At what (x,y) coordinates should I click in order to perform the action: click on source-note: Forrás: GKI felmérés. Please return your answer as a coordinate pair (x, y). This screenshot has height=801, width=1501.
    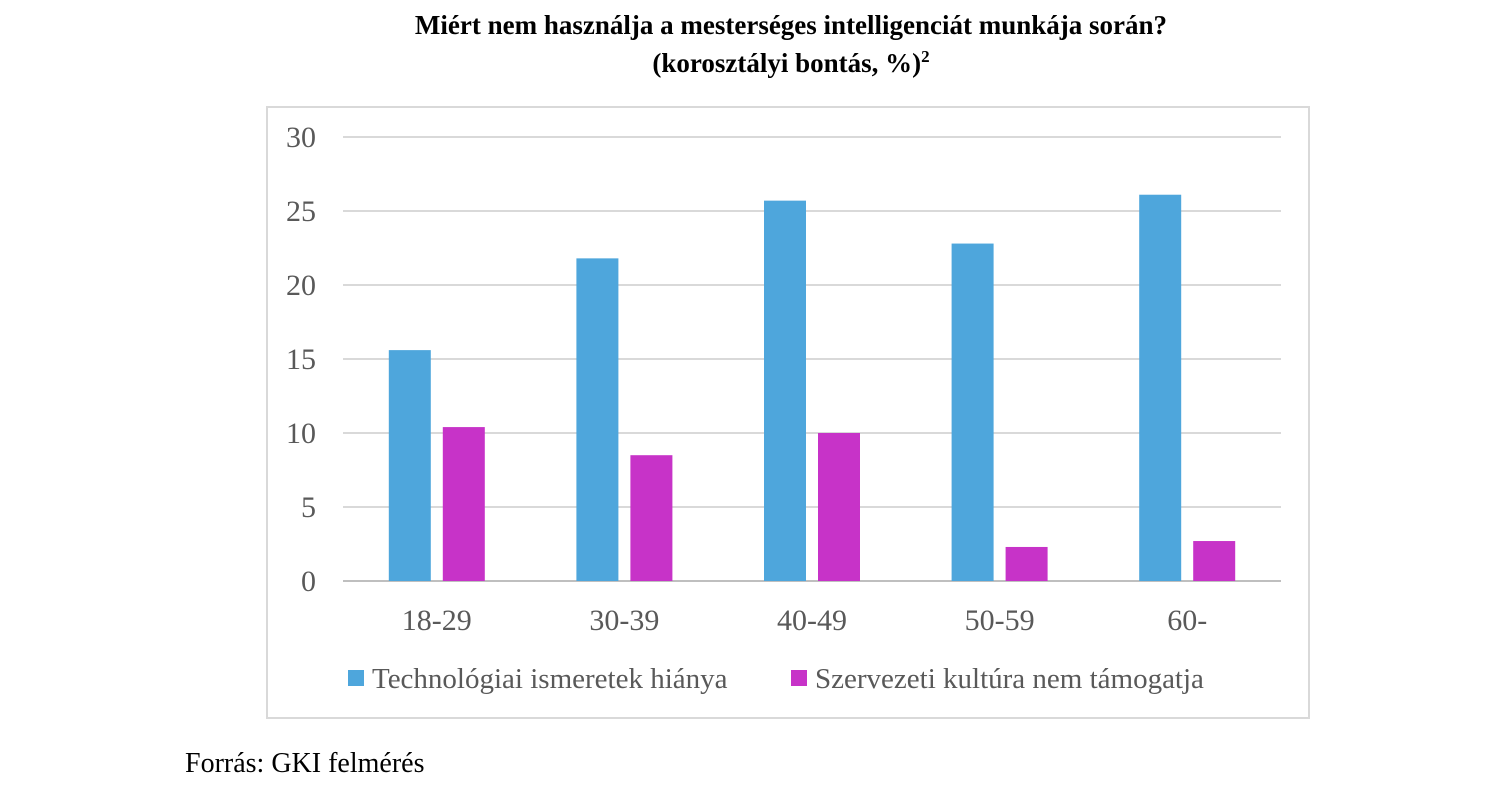
    Looking at the image, I should click on (305, 763).